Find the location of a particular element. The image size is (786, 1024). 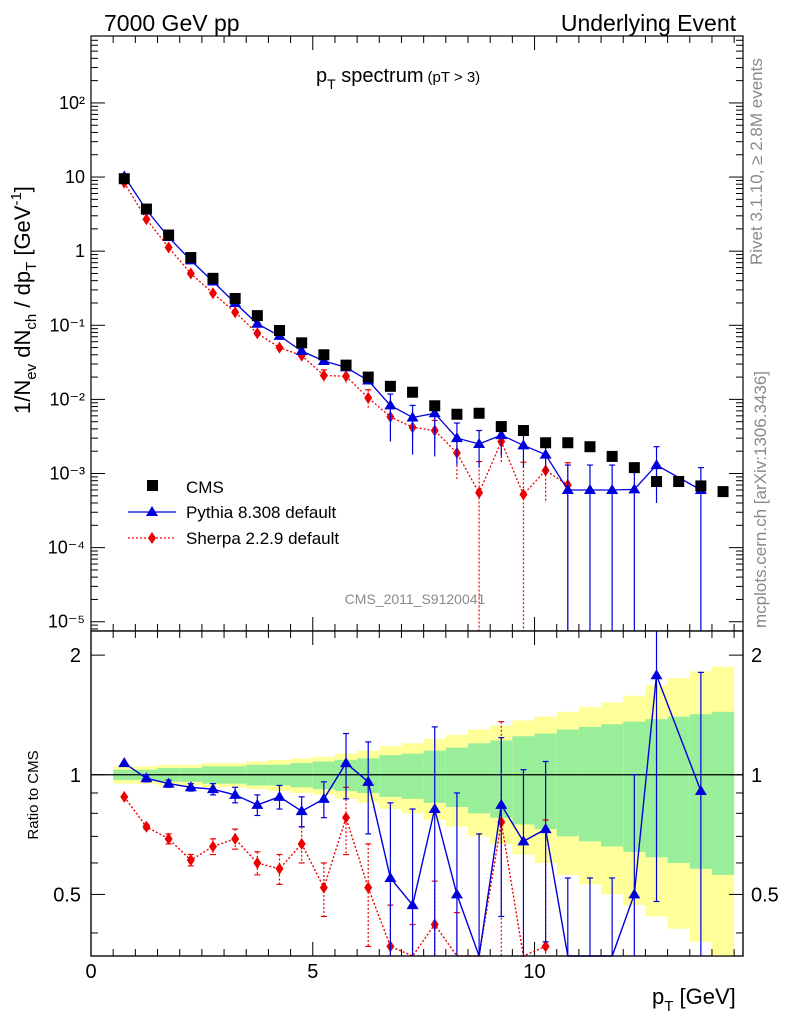

sherpa-ratio-line is located at coordinates (334, 876).